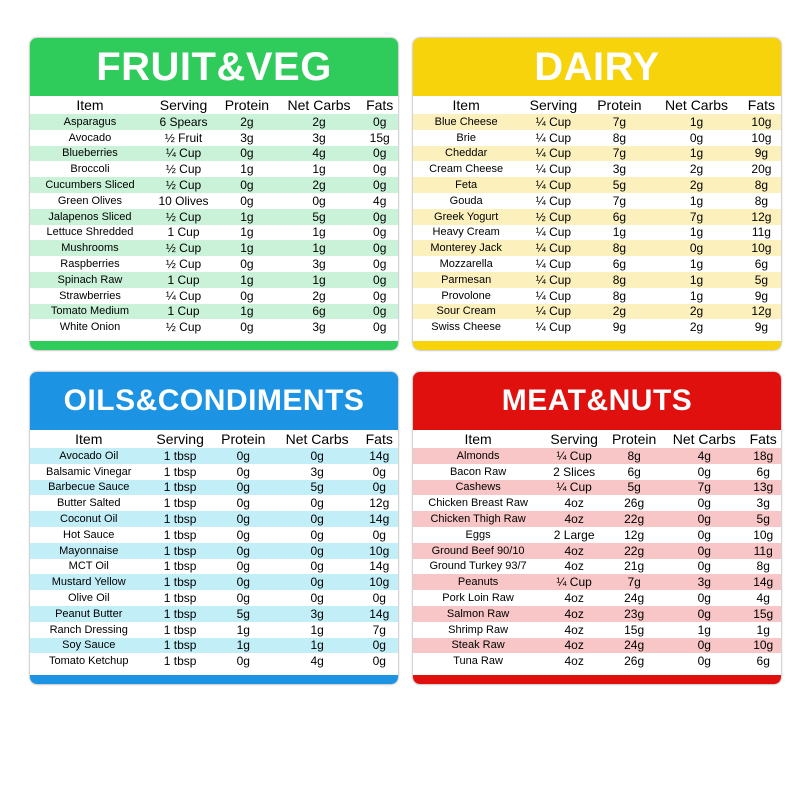 The height and width of the screenshot is (800, 800). I want to click on column-header: Item, so click(90, 105).